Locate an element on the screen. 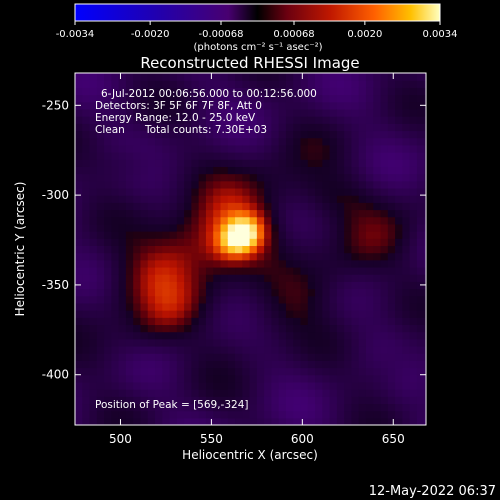 The height and width of the screenshot is (500, 500). chart-title: Reconstructed RHESSI Image is located at coordinates (249, 63).